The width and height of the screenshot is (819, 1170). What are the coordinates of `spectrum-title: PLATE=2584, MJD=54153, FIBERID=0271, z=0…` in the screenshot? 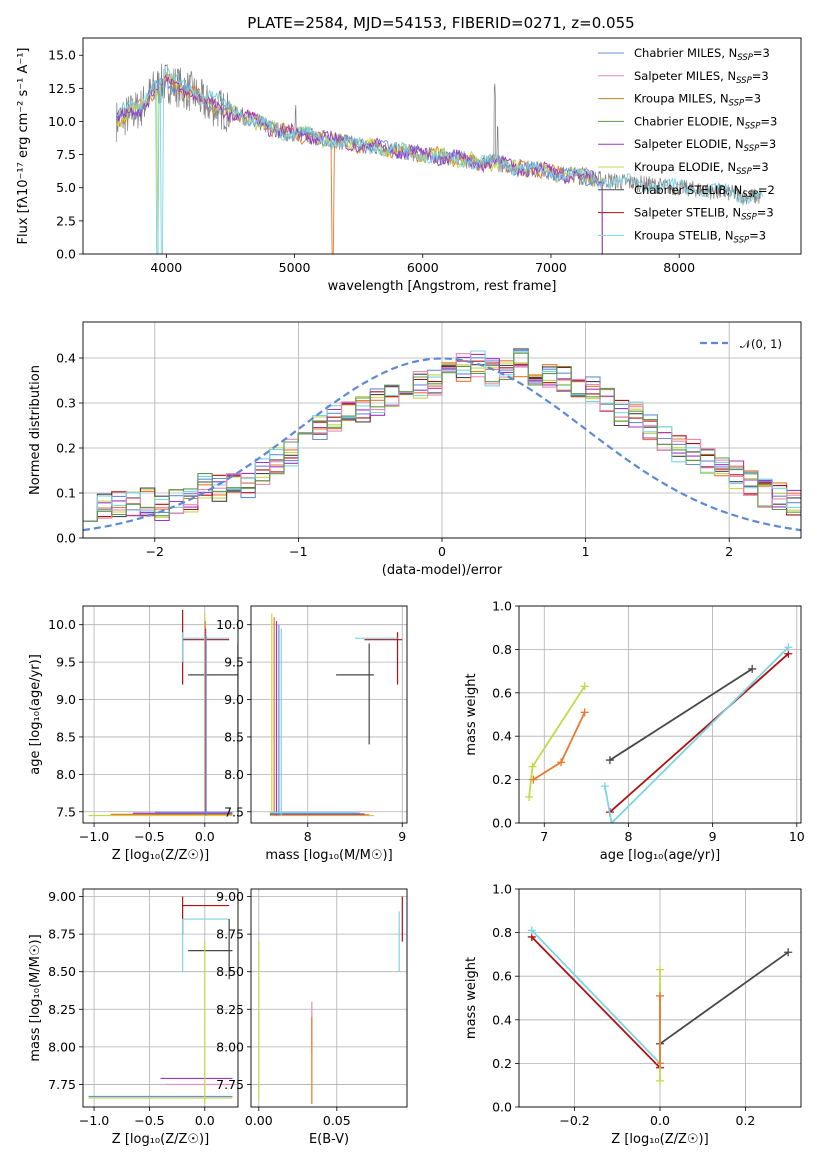 It's located at (440, 23).